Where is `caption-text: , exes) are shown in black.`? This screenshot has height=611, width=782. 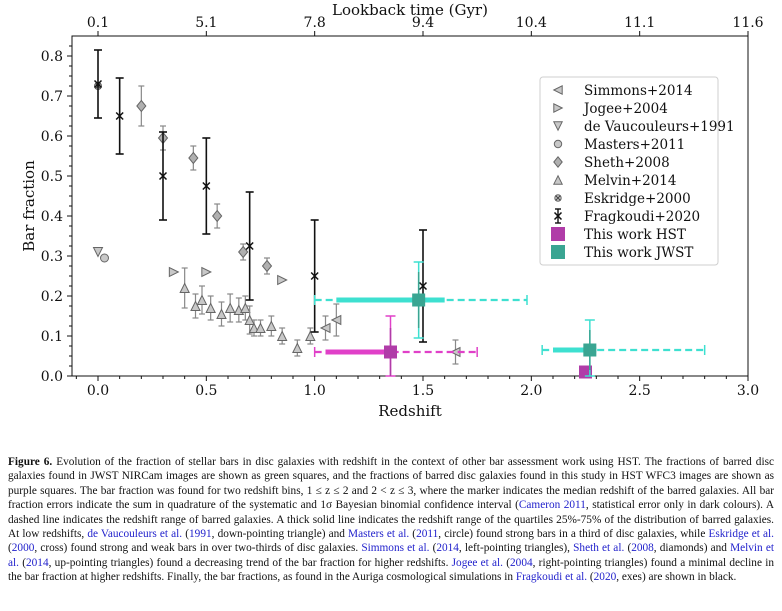
caption-text: , exes) are shown in black. is located at coordinates (676, 577).